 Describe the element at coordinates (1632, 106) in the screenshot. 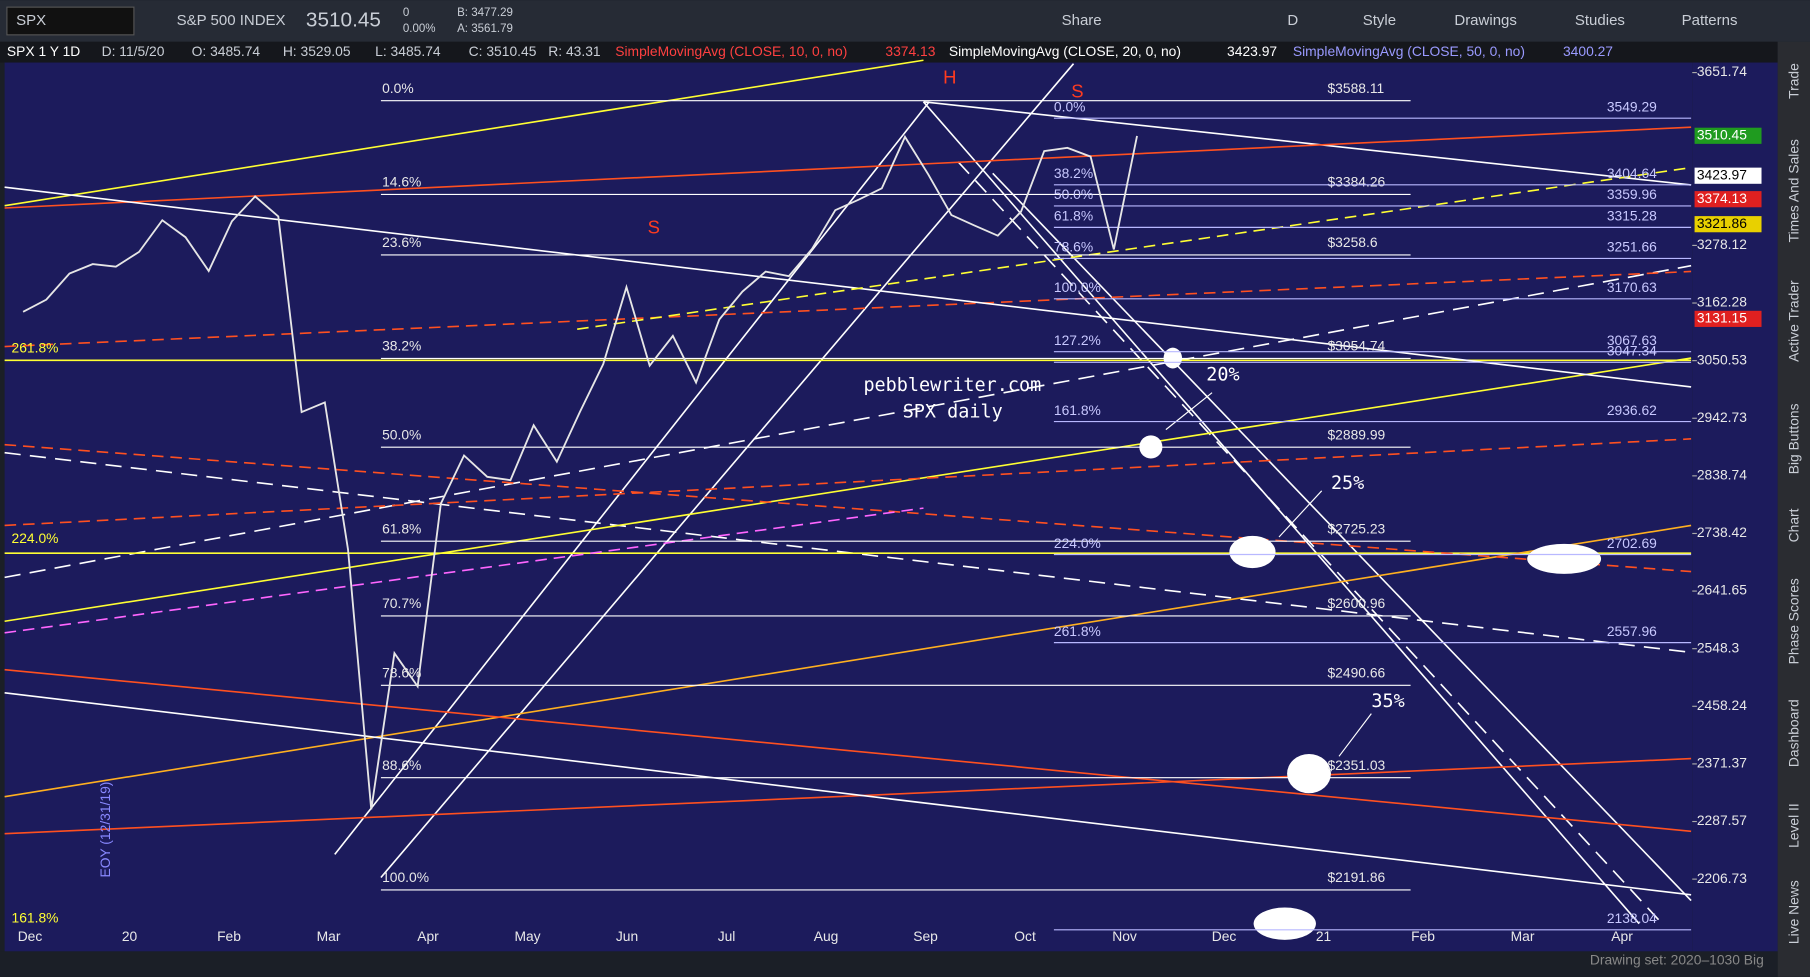

I see `fib-price: 3549.29` at that location.